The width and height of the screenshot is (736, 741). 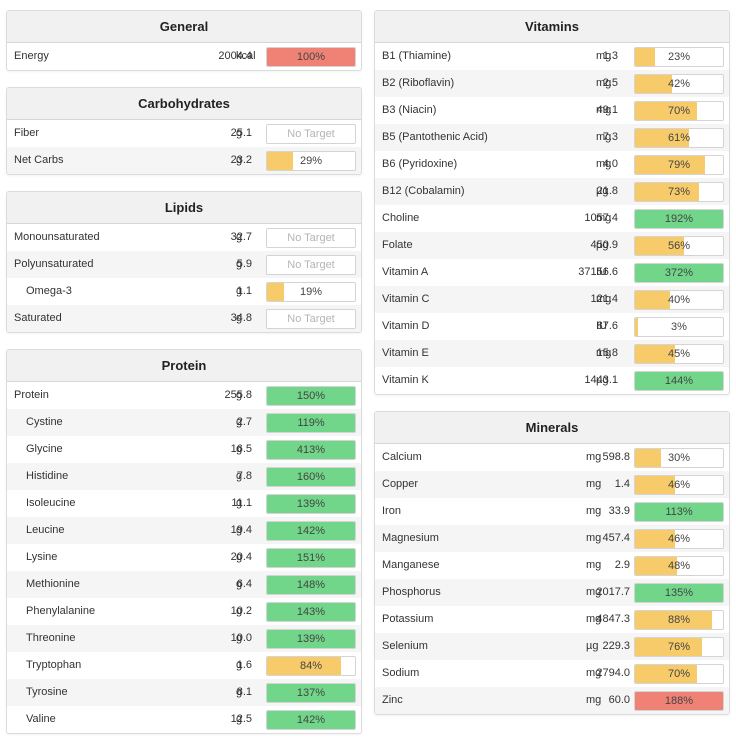 I want to click on progress-percent-label: 413%, so click(x=311, y=450).